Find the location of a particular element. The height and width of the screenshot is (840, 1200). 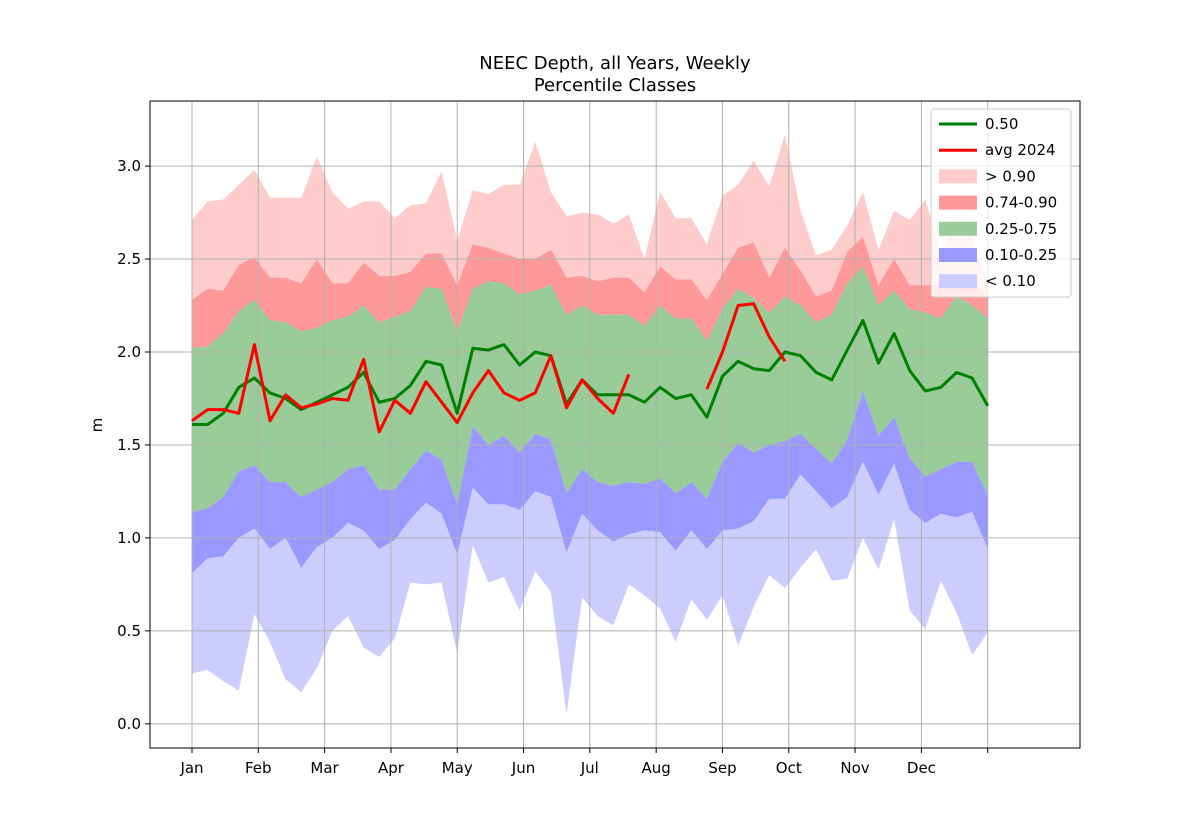

x-tick-label-1: Feb is located at coordinates (258, 768).